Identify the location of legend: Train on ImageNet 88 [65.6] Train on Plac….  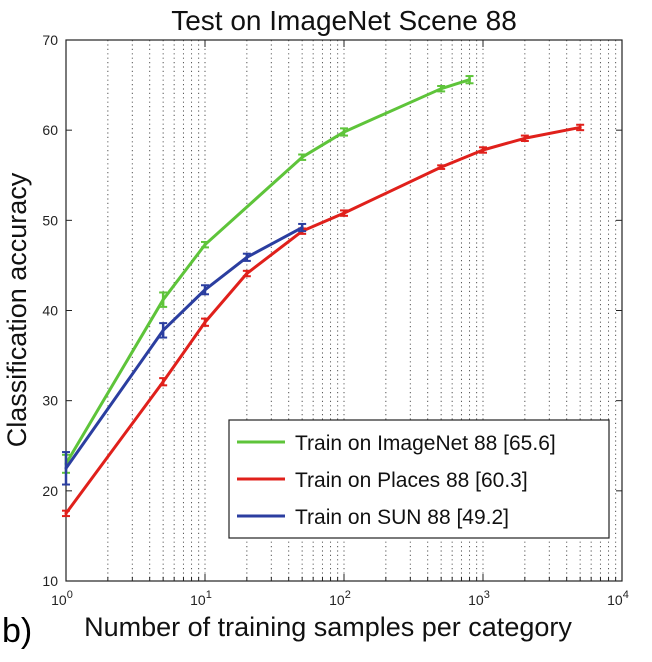
(419, 479).